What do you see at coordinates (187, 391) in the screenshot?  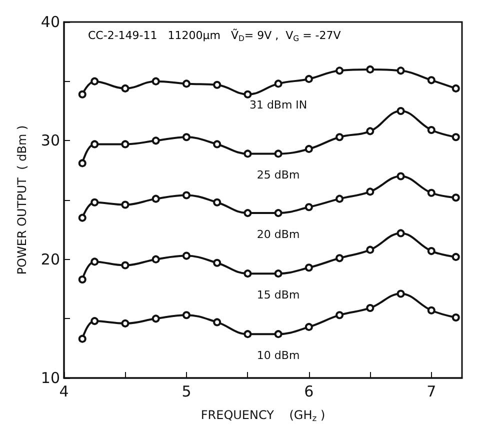 I see `x-tick-label: 5` at bounding box center [187, 391].